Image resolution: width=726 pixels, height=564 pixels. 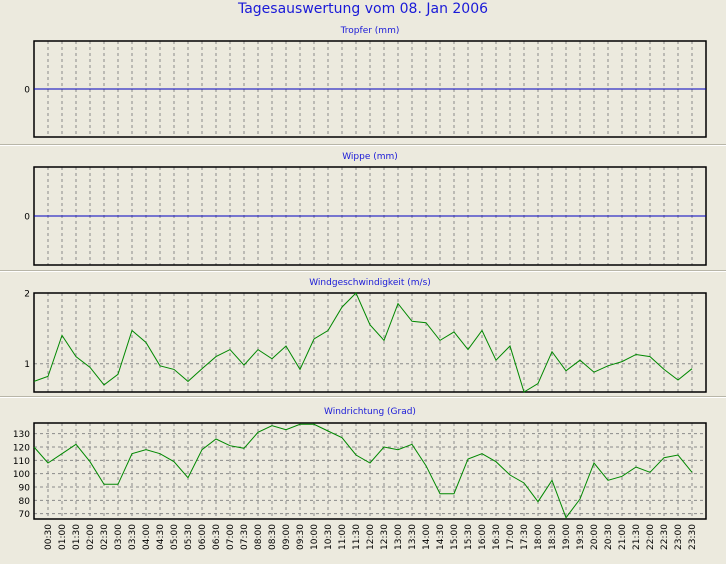 I want to click on y-tick-label: 80, so click(x=25, y=502).